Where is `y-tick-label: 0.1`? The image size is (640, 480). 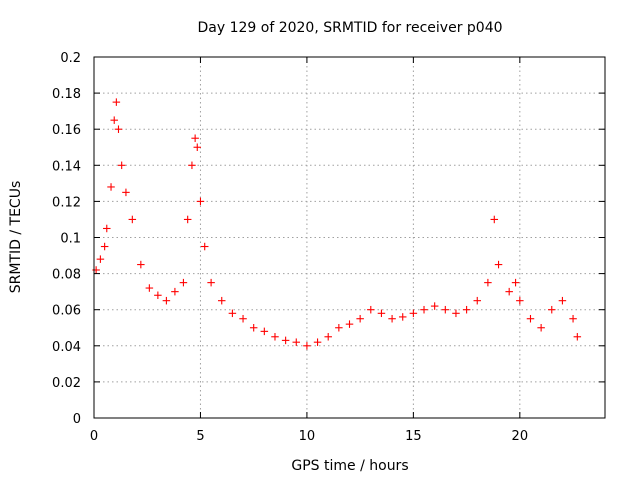
y-tick-label: 0.1 is located at coordinates (70, 239).